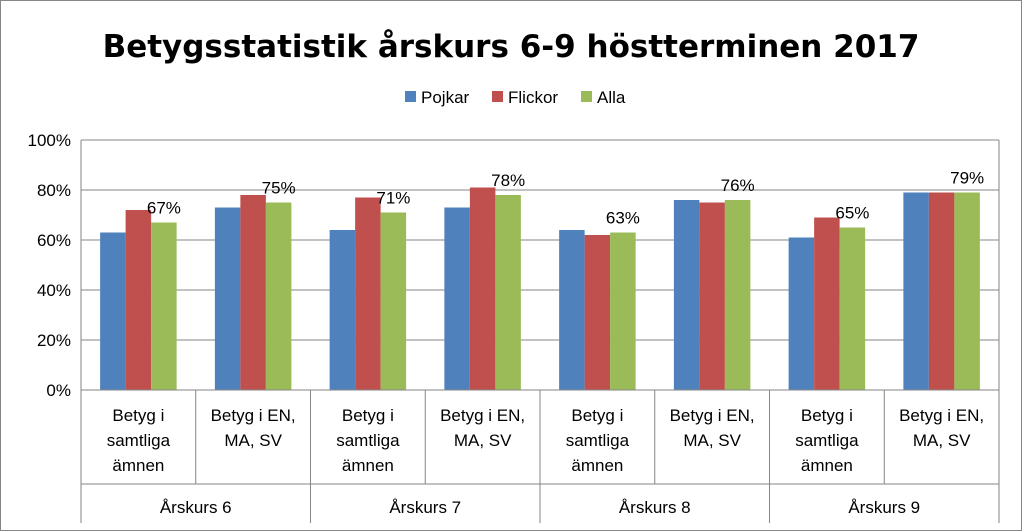  What do you see at coordinates (54, 240) in the screenshot?
I see `y-tick-label: 60%` at bounding box center [54, 240].